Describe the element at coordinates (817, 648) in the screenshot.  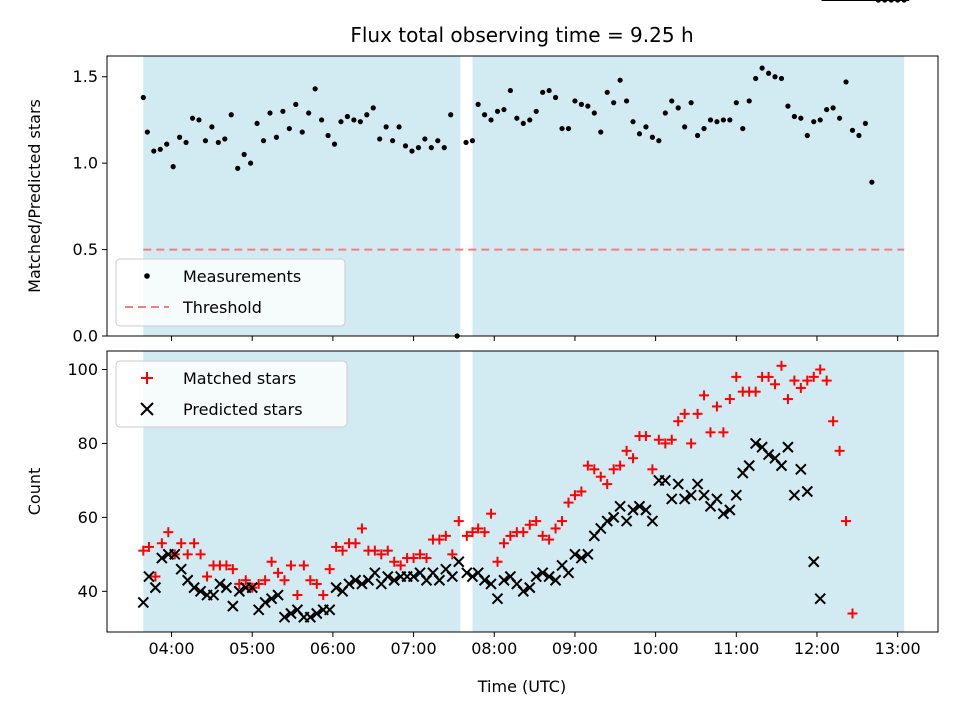
I see `x-tick-label: 12:00` at that location.